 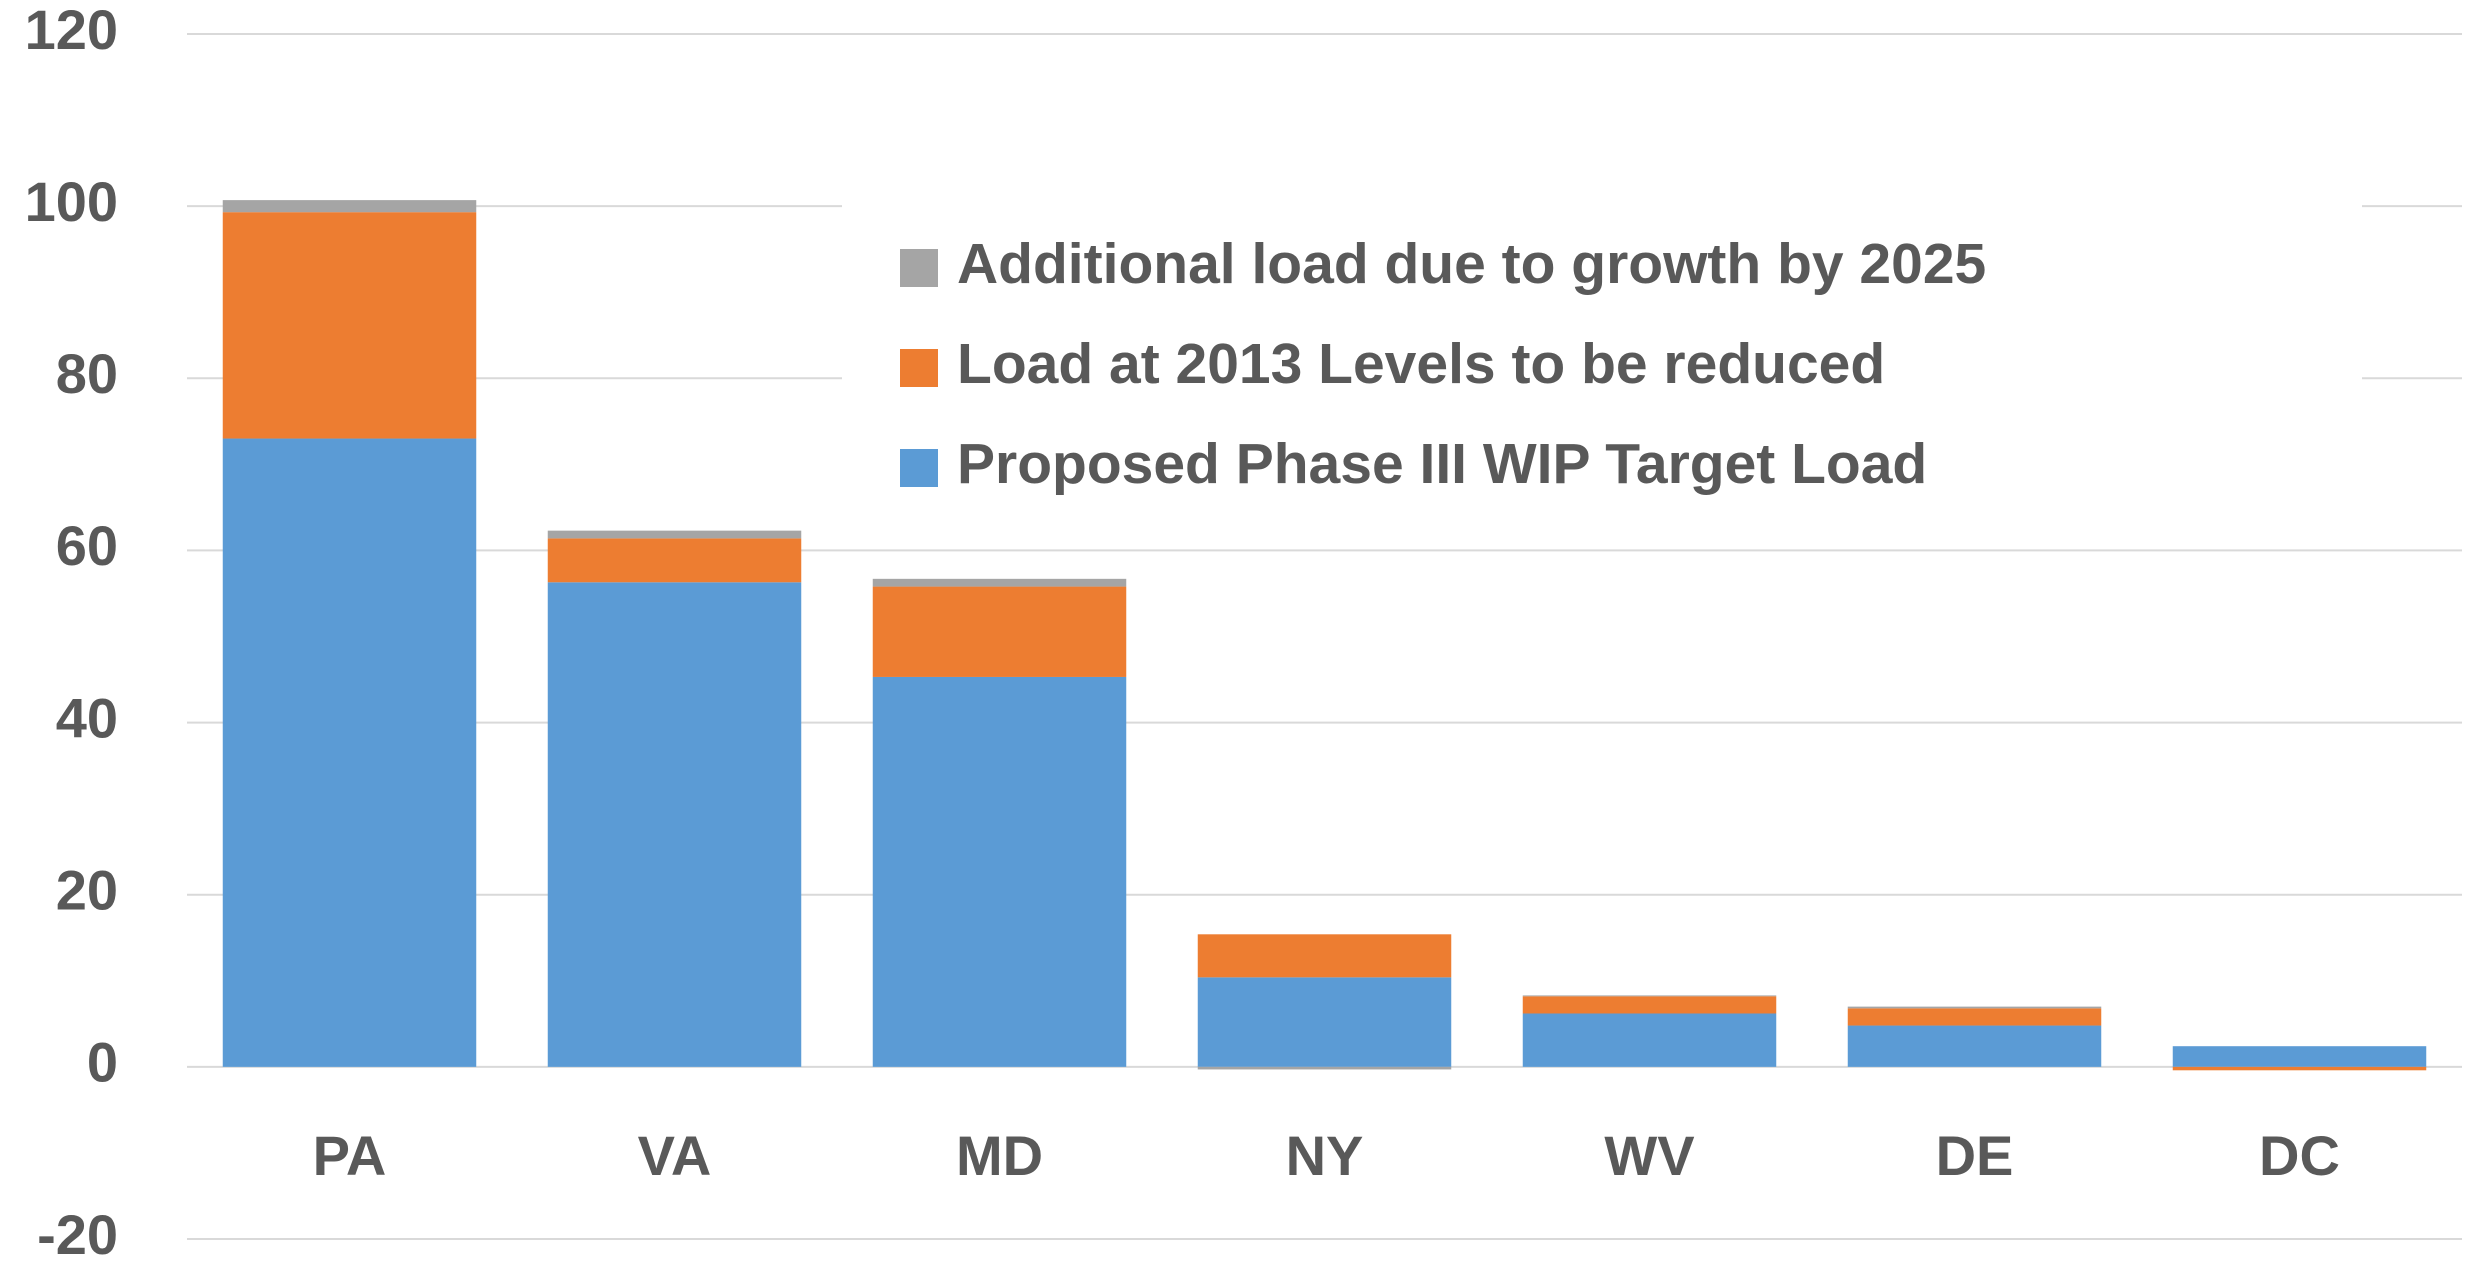 I want to click on x-tick-label: WV, so click(x=1649, y=1155).